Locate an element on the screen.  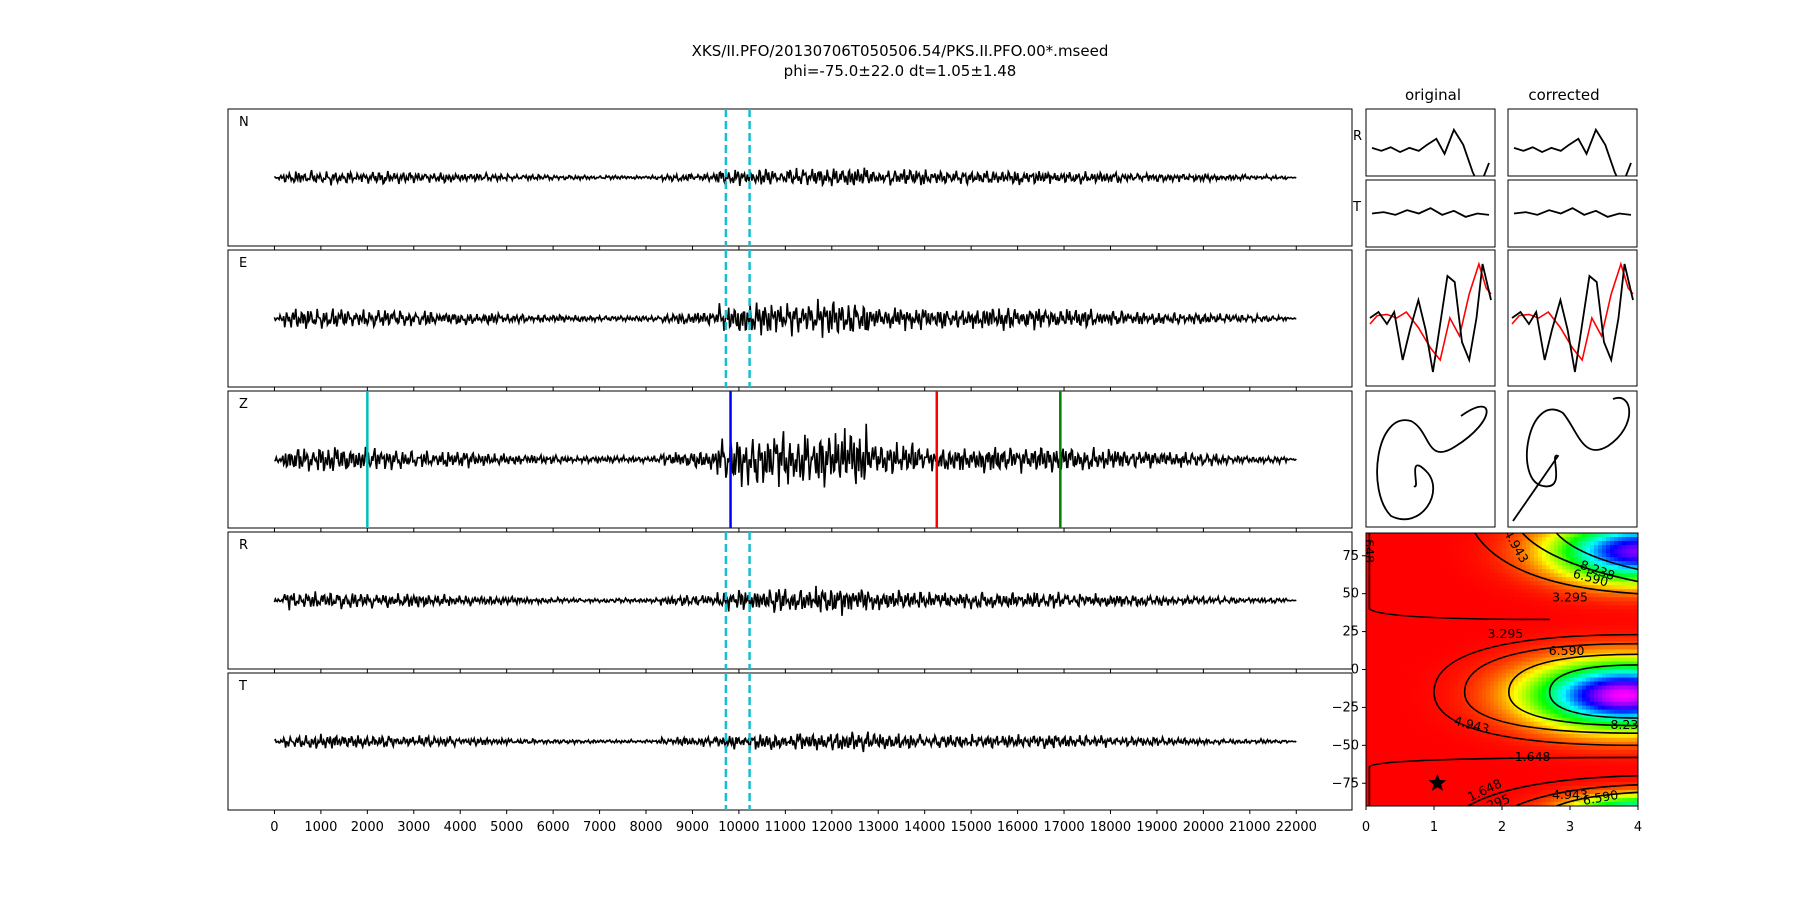
x-tick-label: 7000 is located at coordinates (599, 827).